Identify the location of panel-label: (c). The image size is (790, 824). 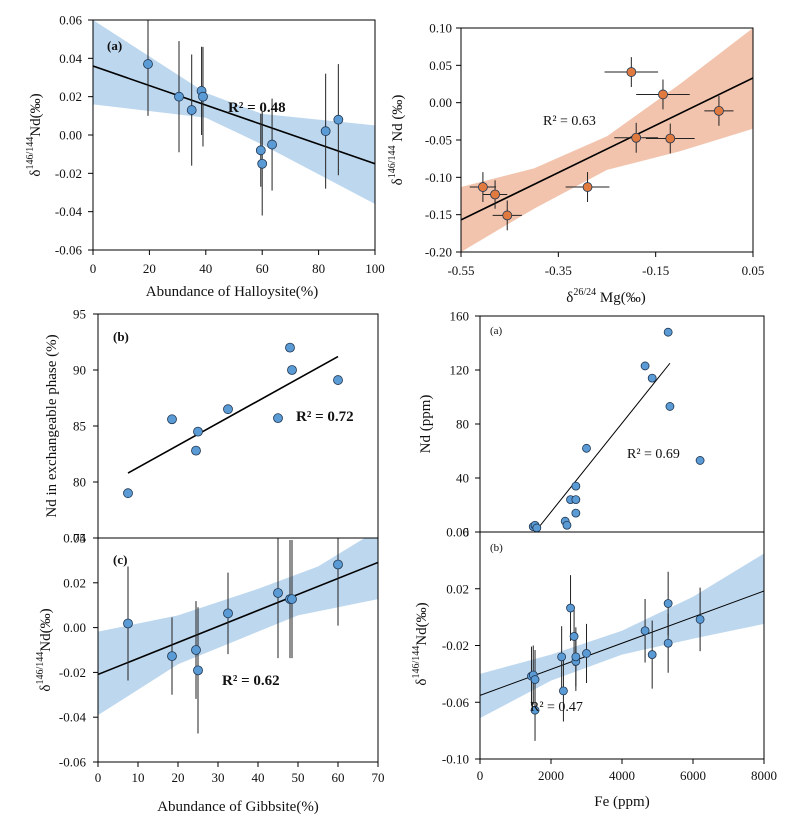
(120, 559).